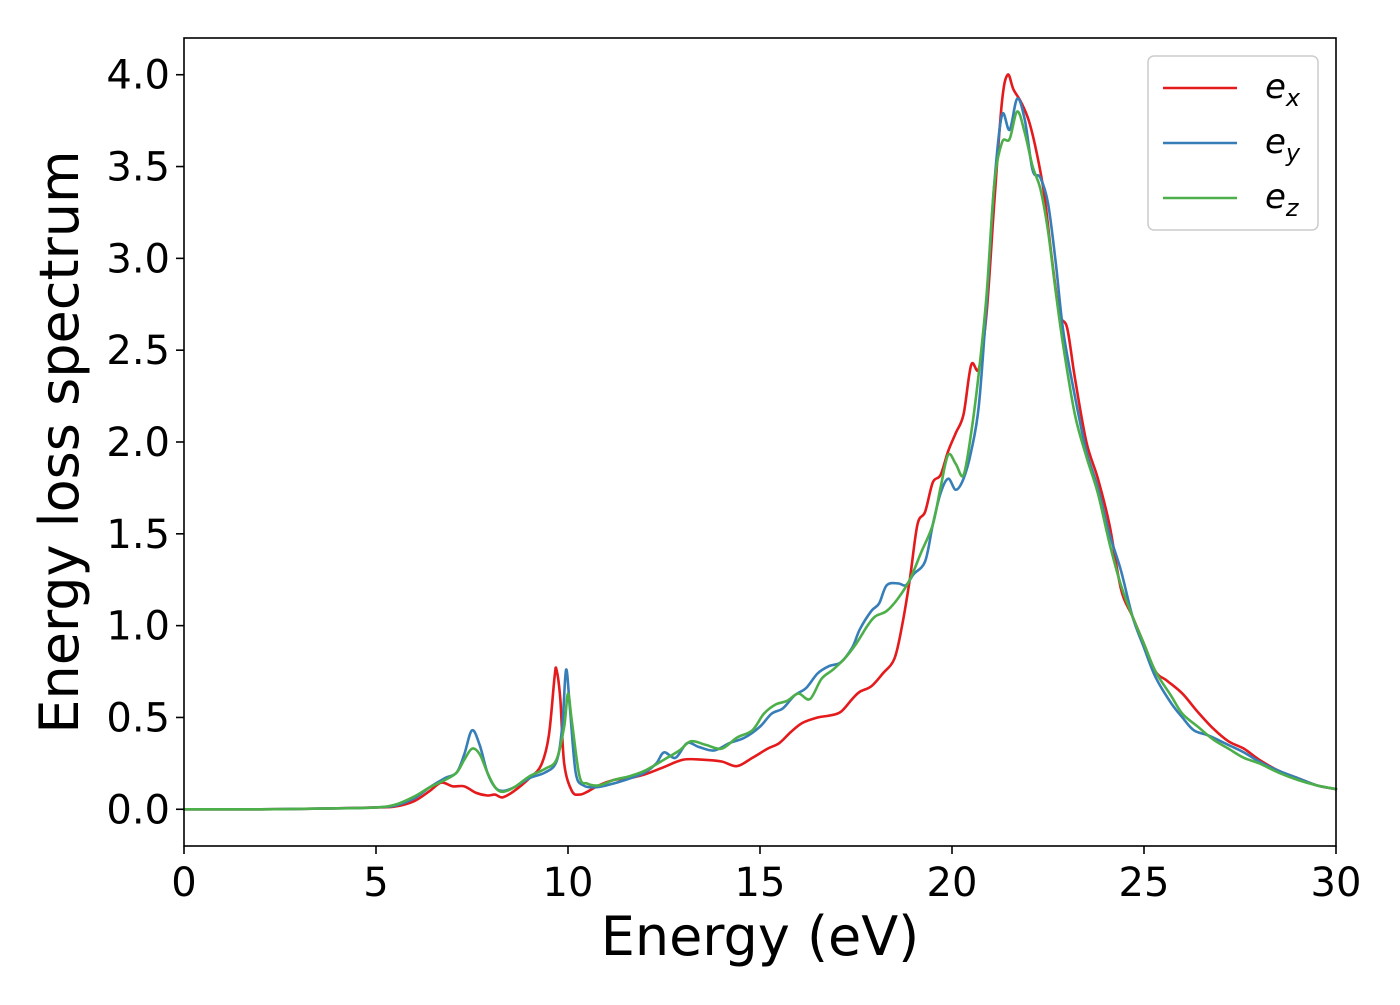 The width and height of the screenshot is (1400, 1005). Describe the element at coordinates (952, 883) in the screenshot. I see `x-tick-label: 20` at that location.